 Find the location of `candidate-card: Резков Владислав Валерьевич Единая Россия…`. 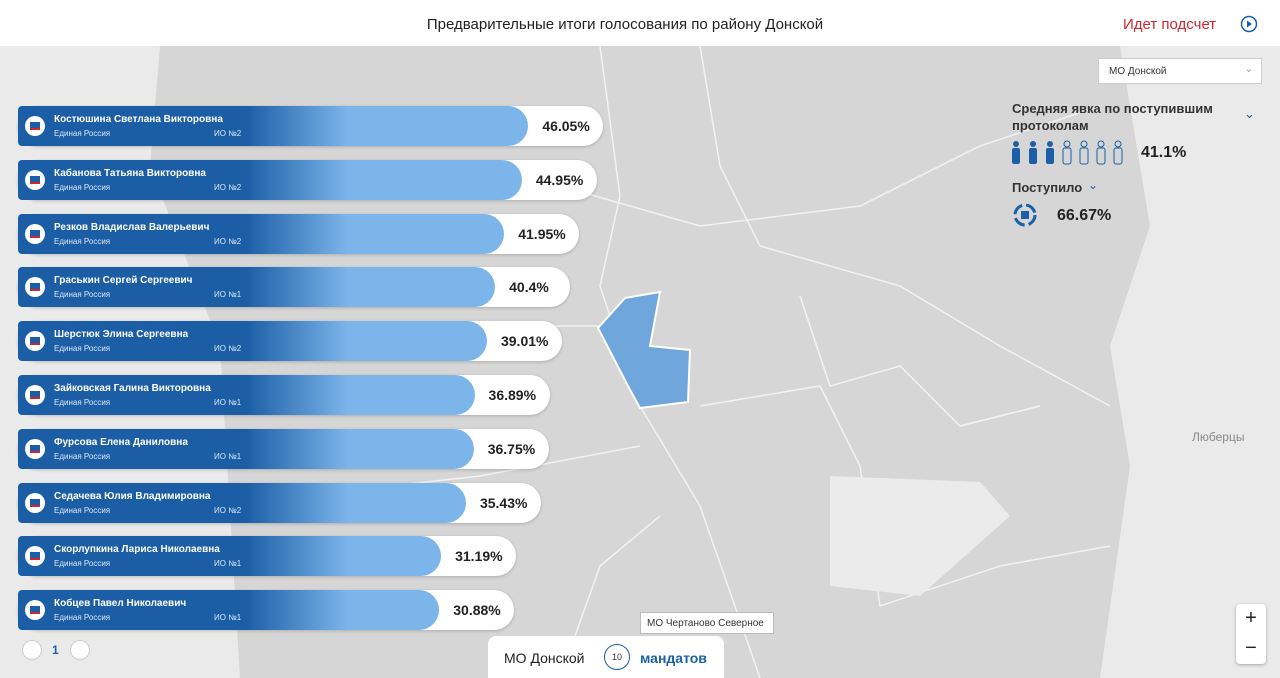

candidate-card: Резков Владислав Валерьевич Единая Россия… is located at coordinates (299, 233).